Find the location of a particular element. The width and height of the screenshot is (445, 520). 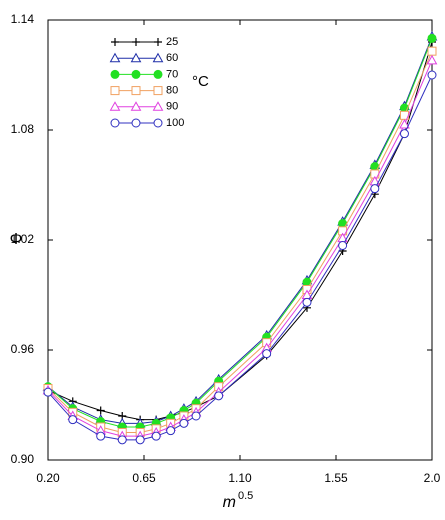

x-tick-label: 1.10 is located at coordinates (240, 478).